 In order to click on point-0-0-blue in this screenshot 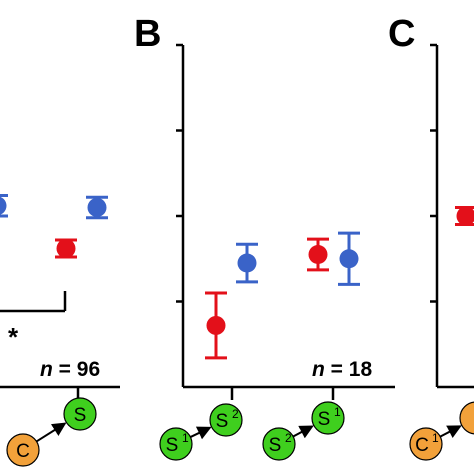, I will do `click(97, 207)`.